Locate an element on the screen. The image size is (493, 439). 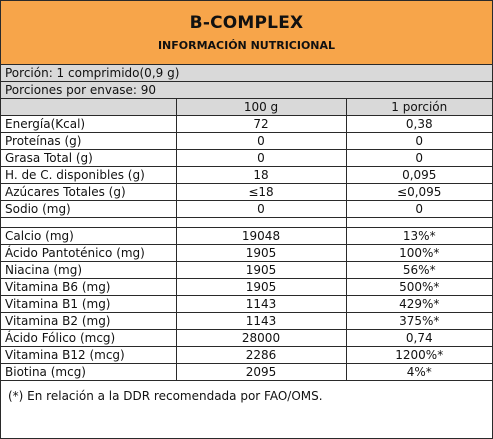
table-row: Grasa Total (g) 0 0 is located at coordinates (246, 158).